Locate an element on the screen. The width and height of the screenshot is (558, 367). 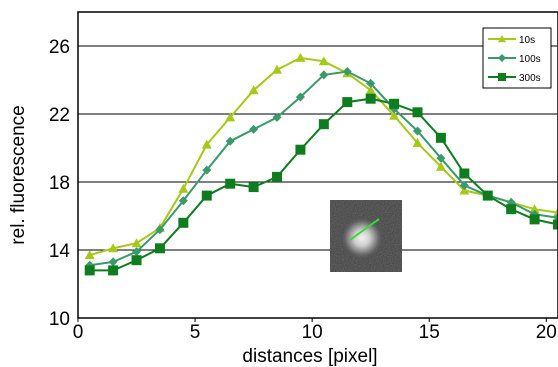
x-axis-label: distances [pixel] is located at coordinates (309, 356).